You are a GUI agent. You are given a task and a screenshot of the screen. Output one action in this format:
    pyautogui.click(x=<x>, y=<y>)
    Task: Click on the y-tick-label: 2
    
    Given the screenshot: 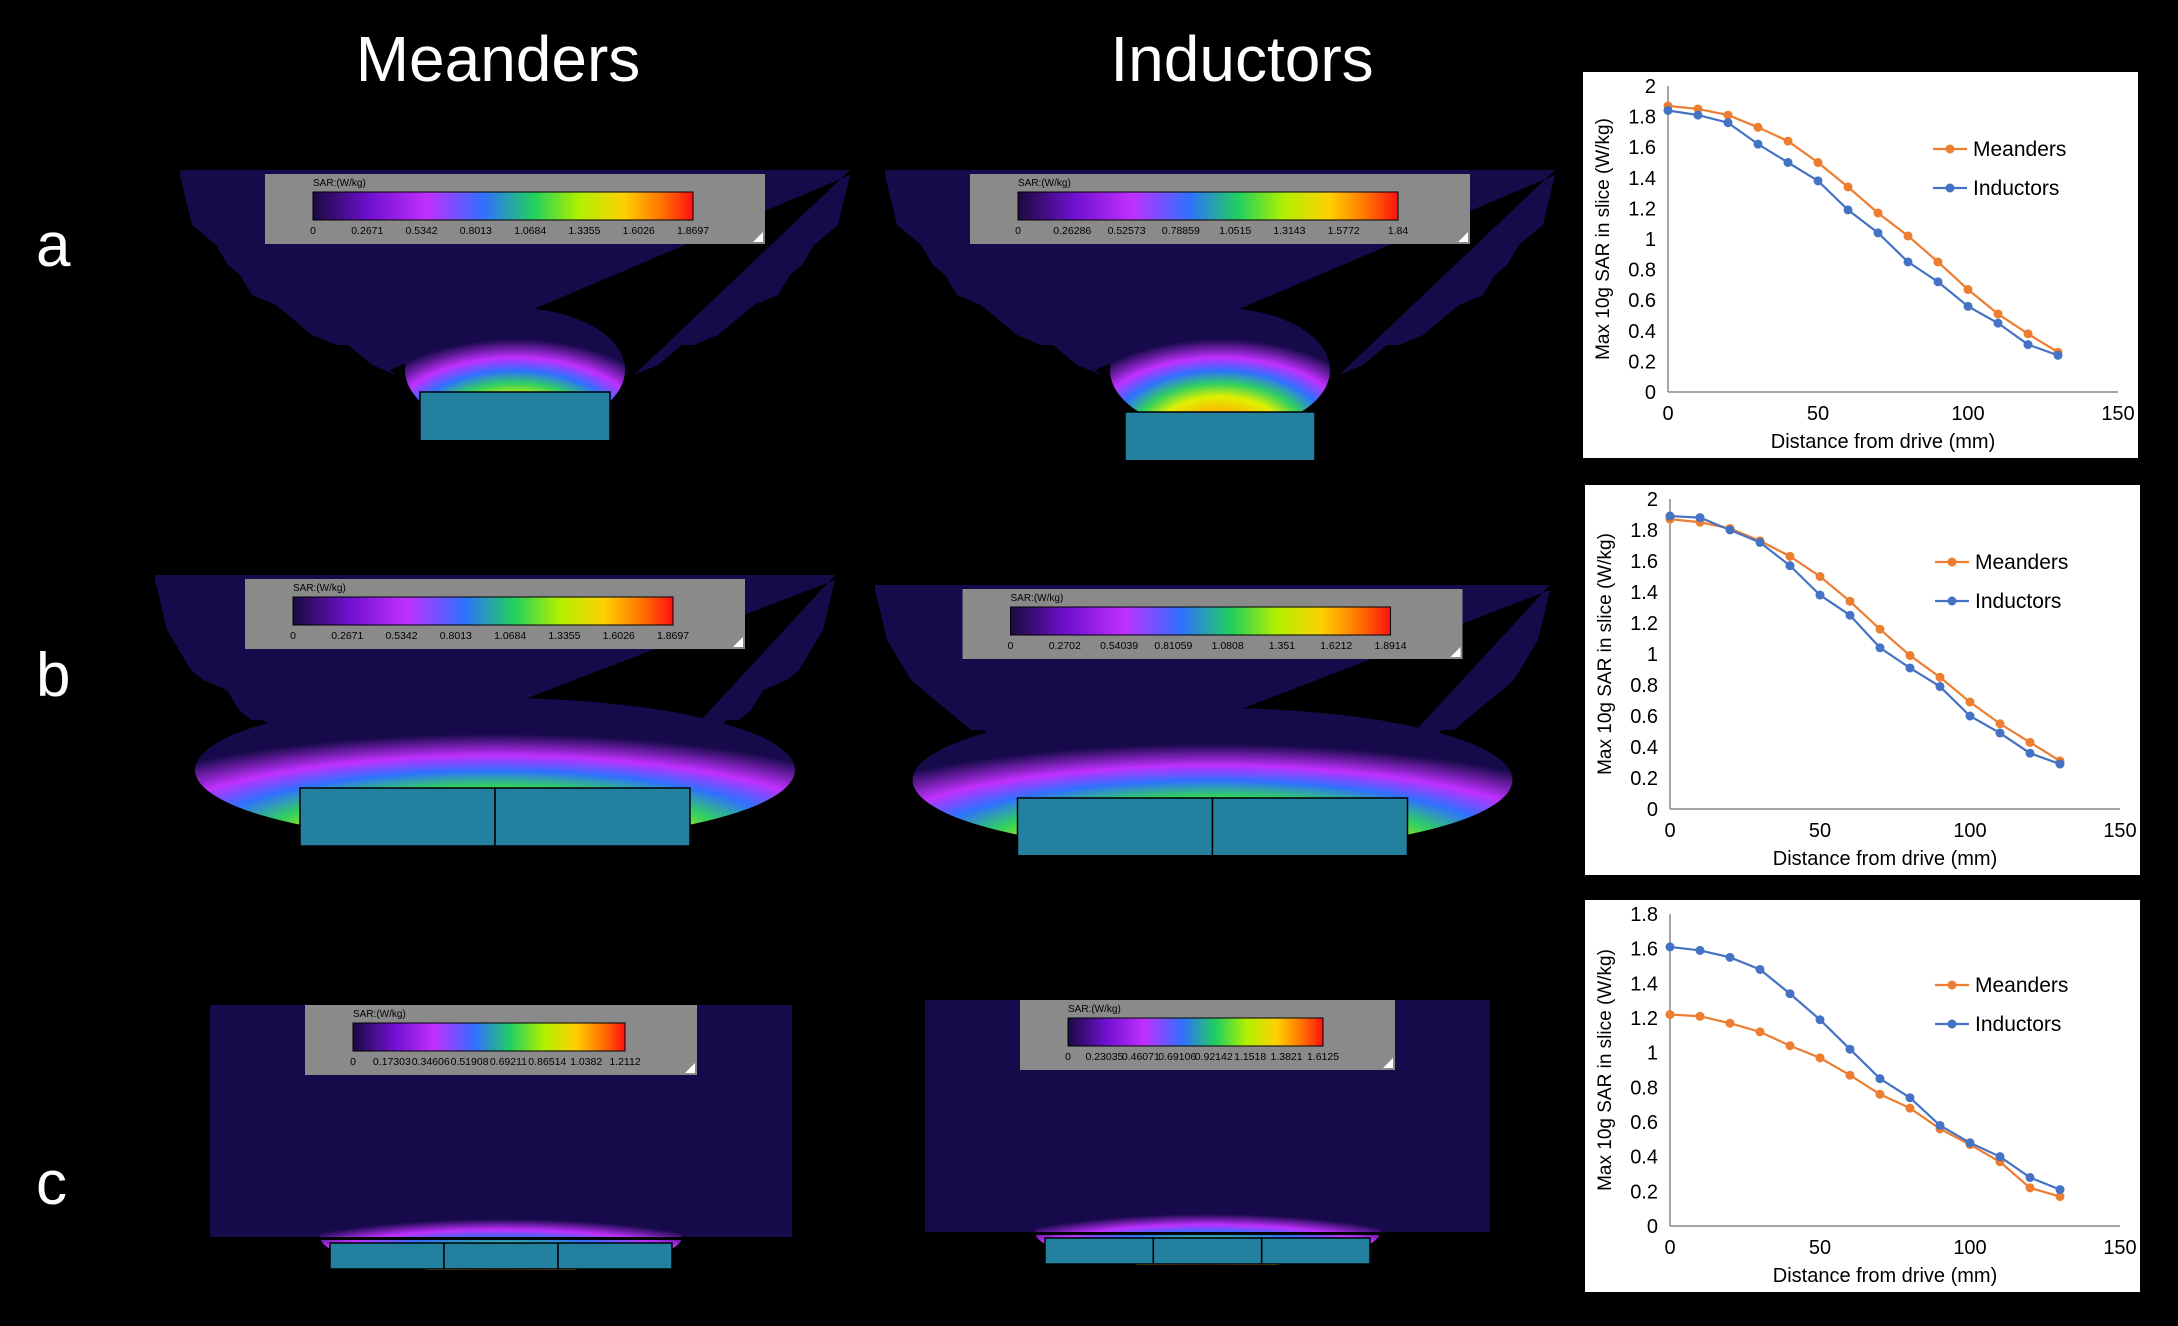 What is the action you would take?
    pyautogui.click(x=1652, y=500)
    